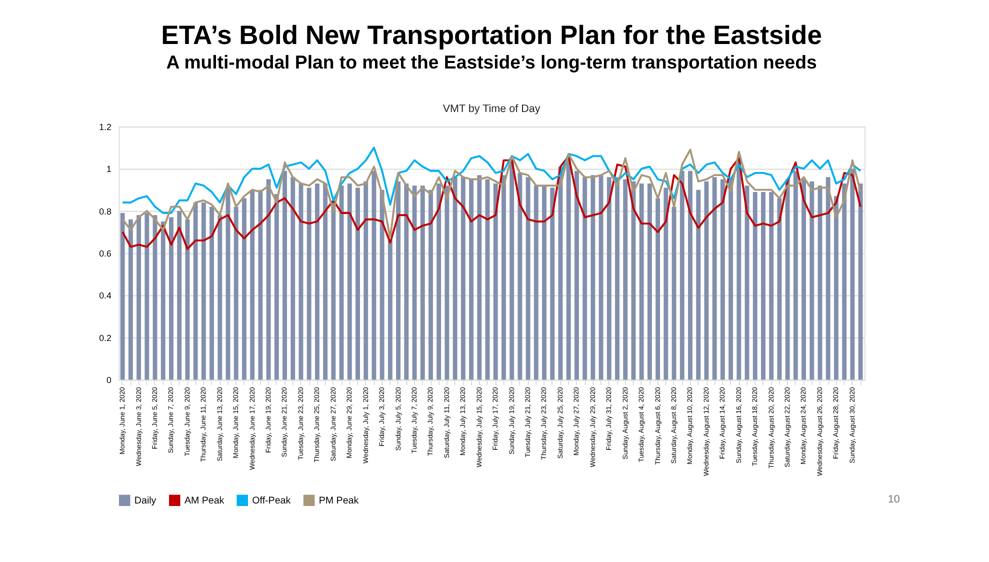 This screenshot has height=562, width=989. I want to click on y-tick-label: 1, so click(109, 169).